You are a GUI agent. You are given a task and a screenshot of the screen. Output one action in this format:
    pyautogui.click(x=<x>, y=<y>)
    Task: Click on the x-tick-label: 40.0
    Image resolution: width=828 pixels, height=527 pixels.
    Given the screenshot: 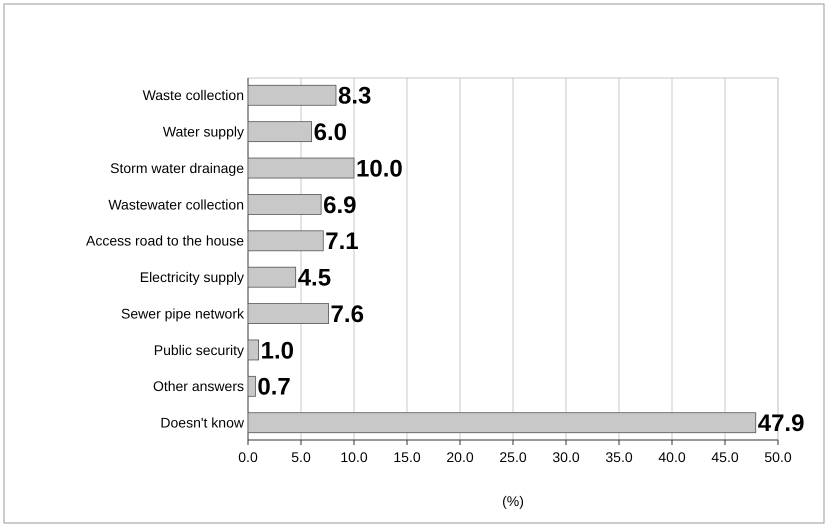 What is the action you would take?
    pyautogui.click(x=672, y=457)
    